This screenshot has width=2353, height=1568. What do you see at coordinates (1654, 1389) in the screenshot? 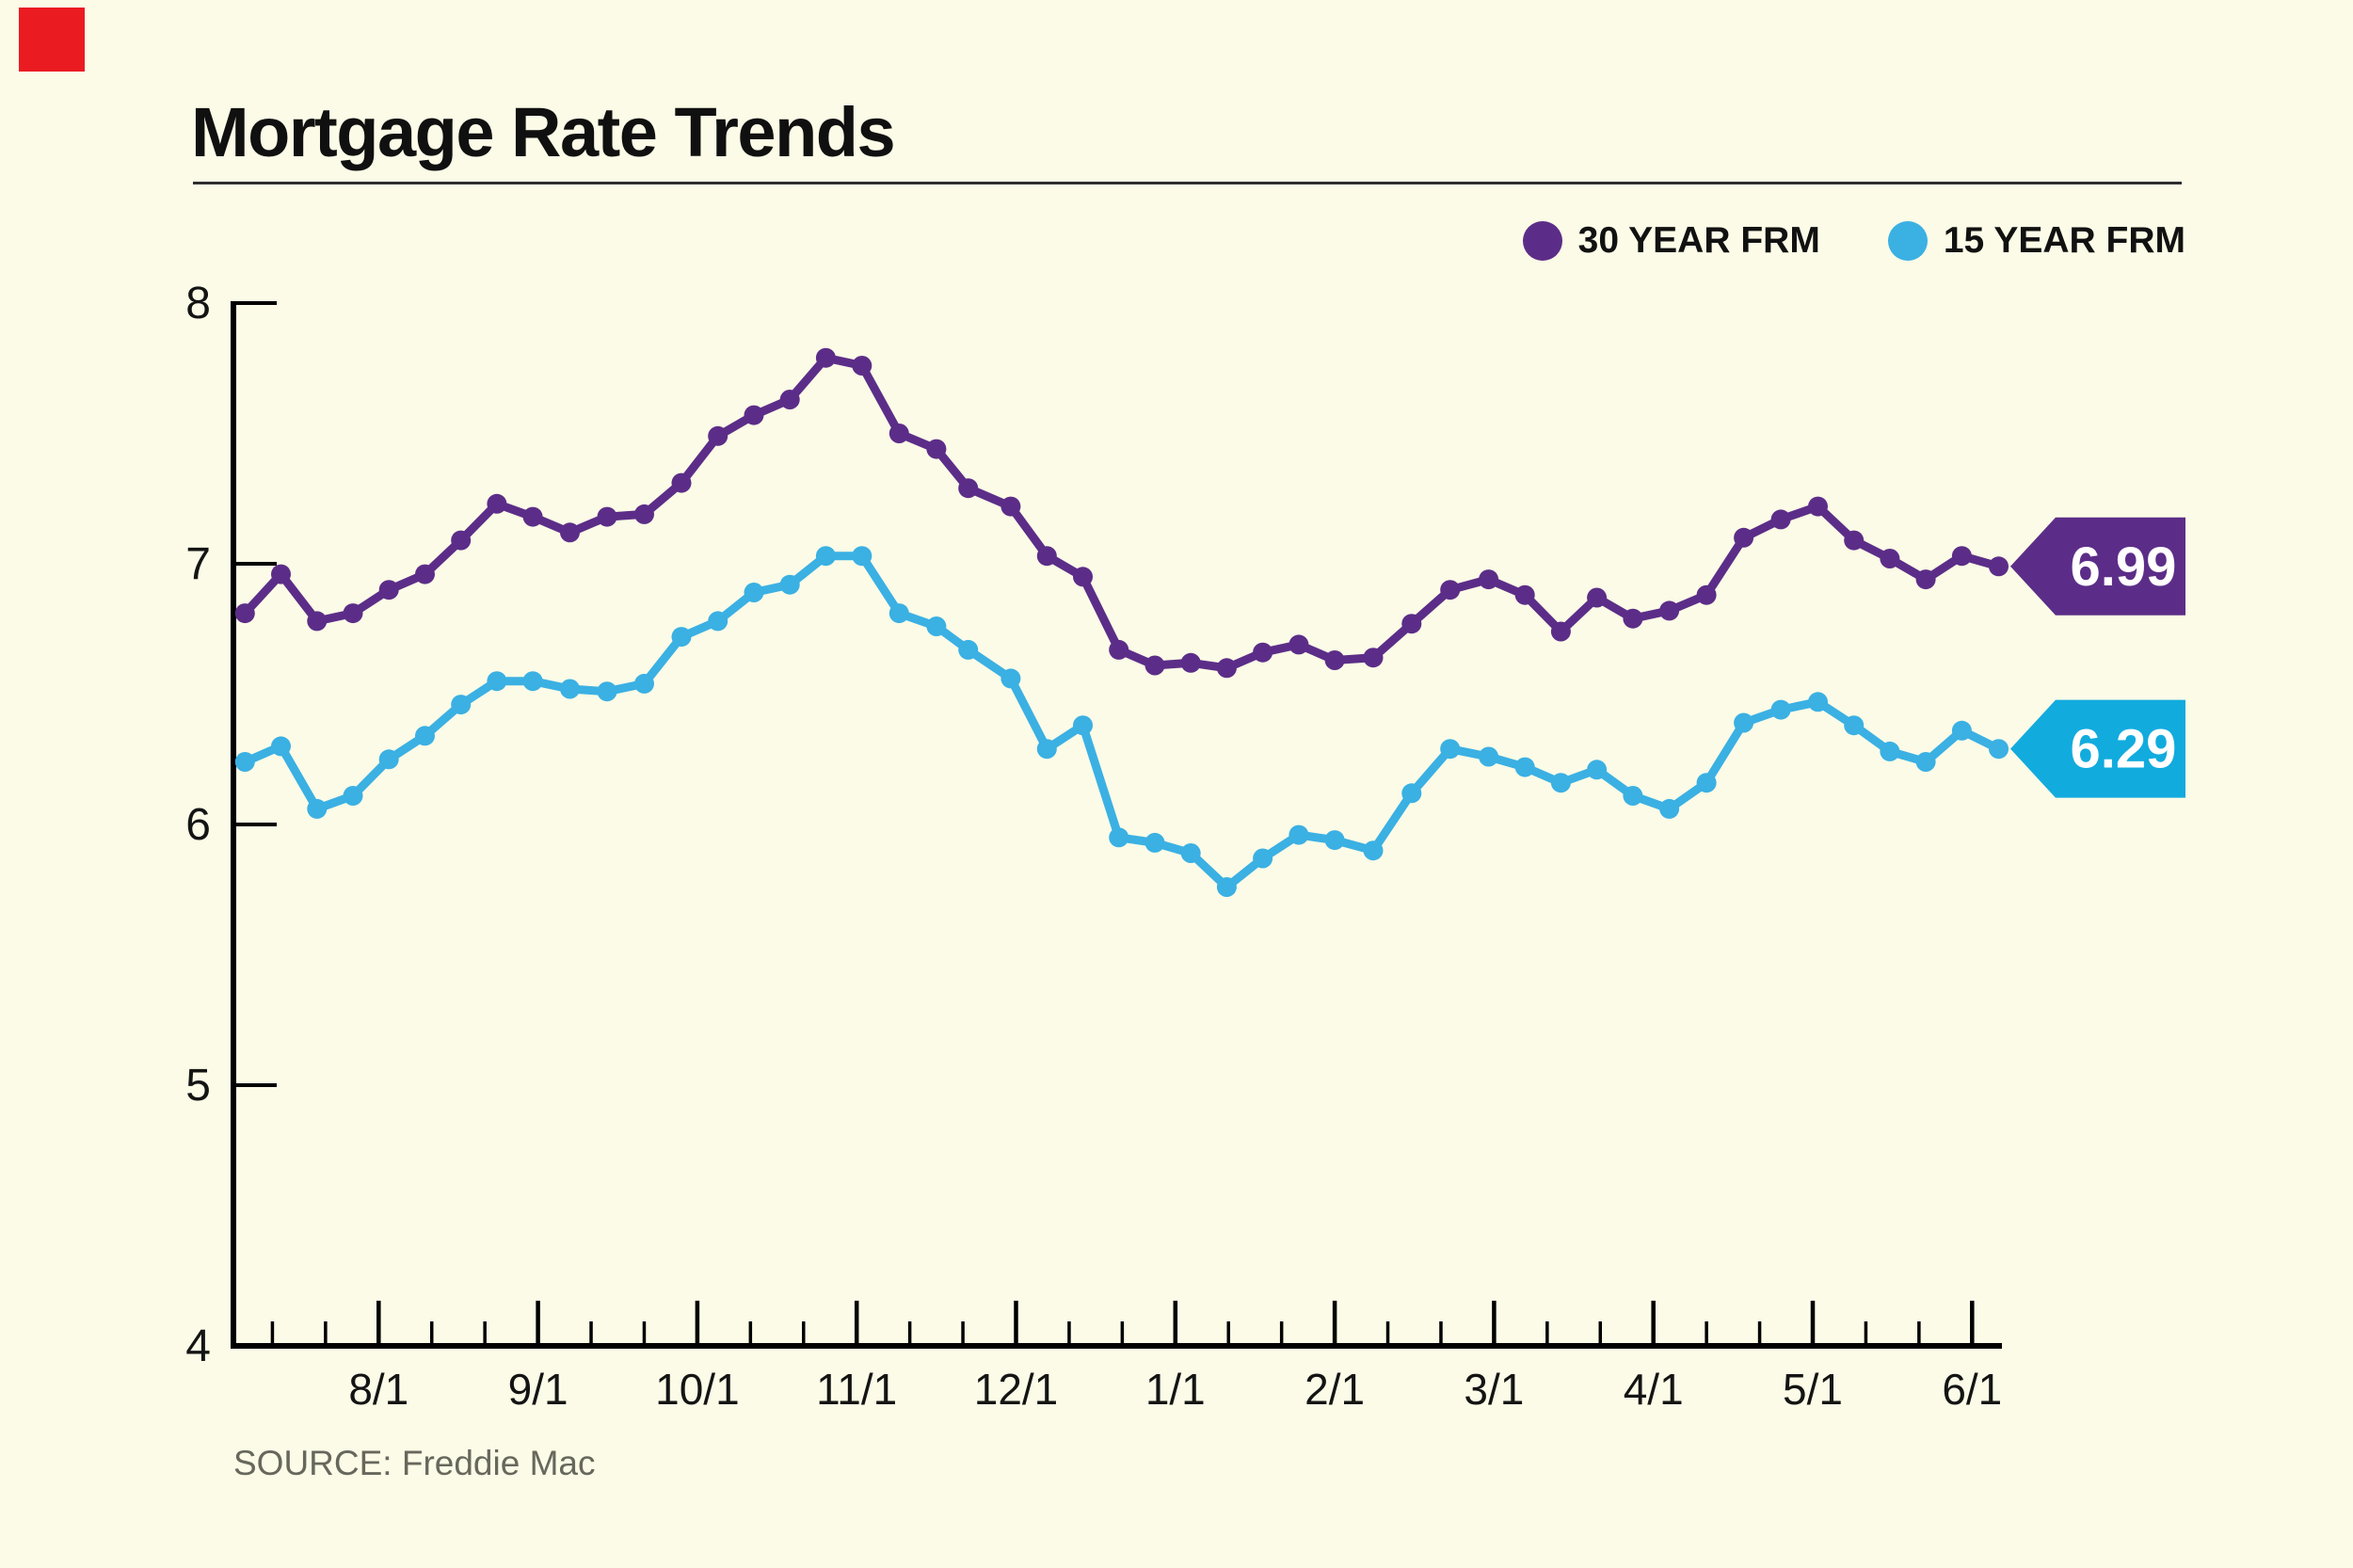
I see `x-tick-label: 4/1` at bounding box center [1654, 1389].